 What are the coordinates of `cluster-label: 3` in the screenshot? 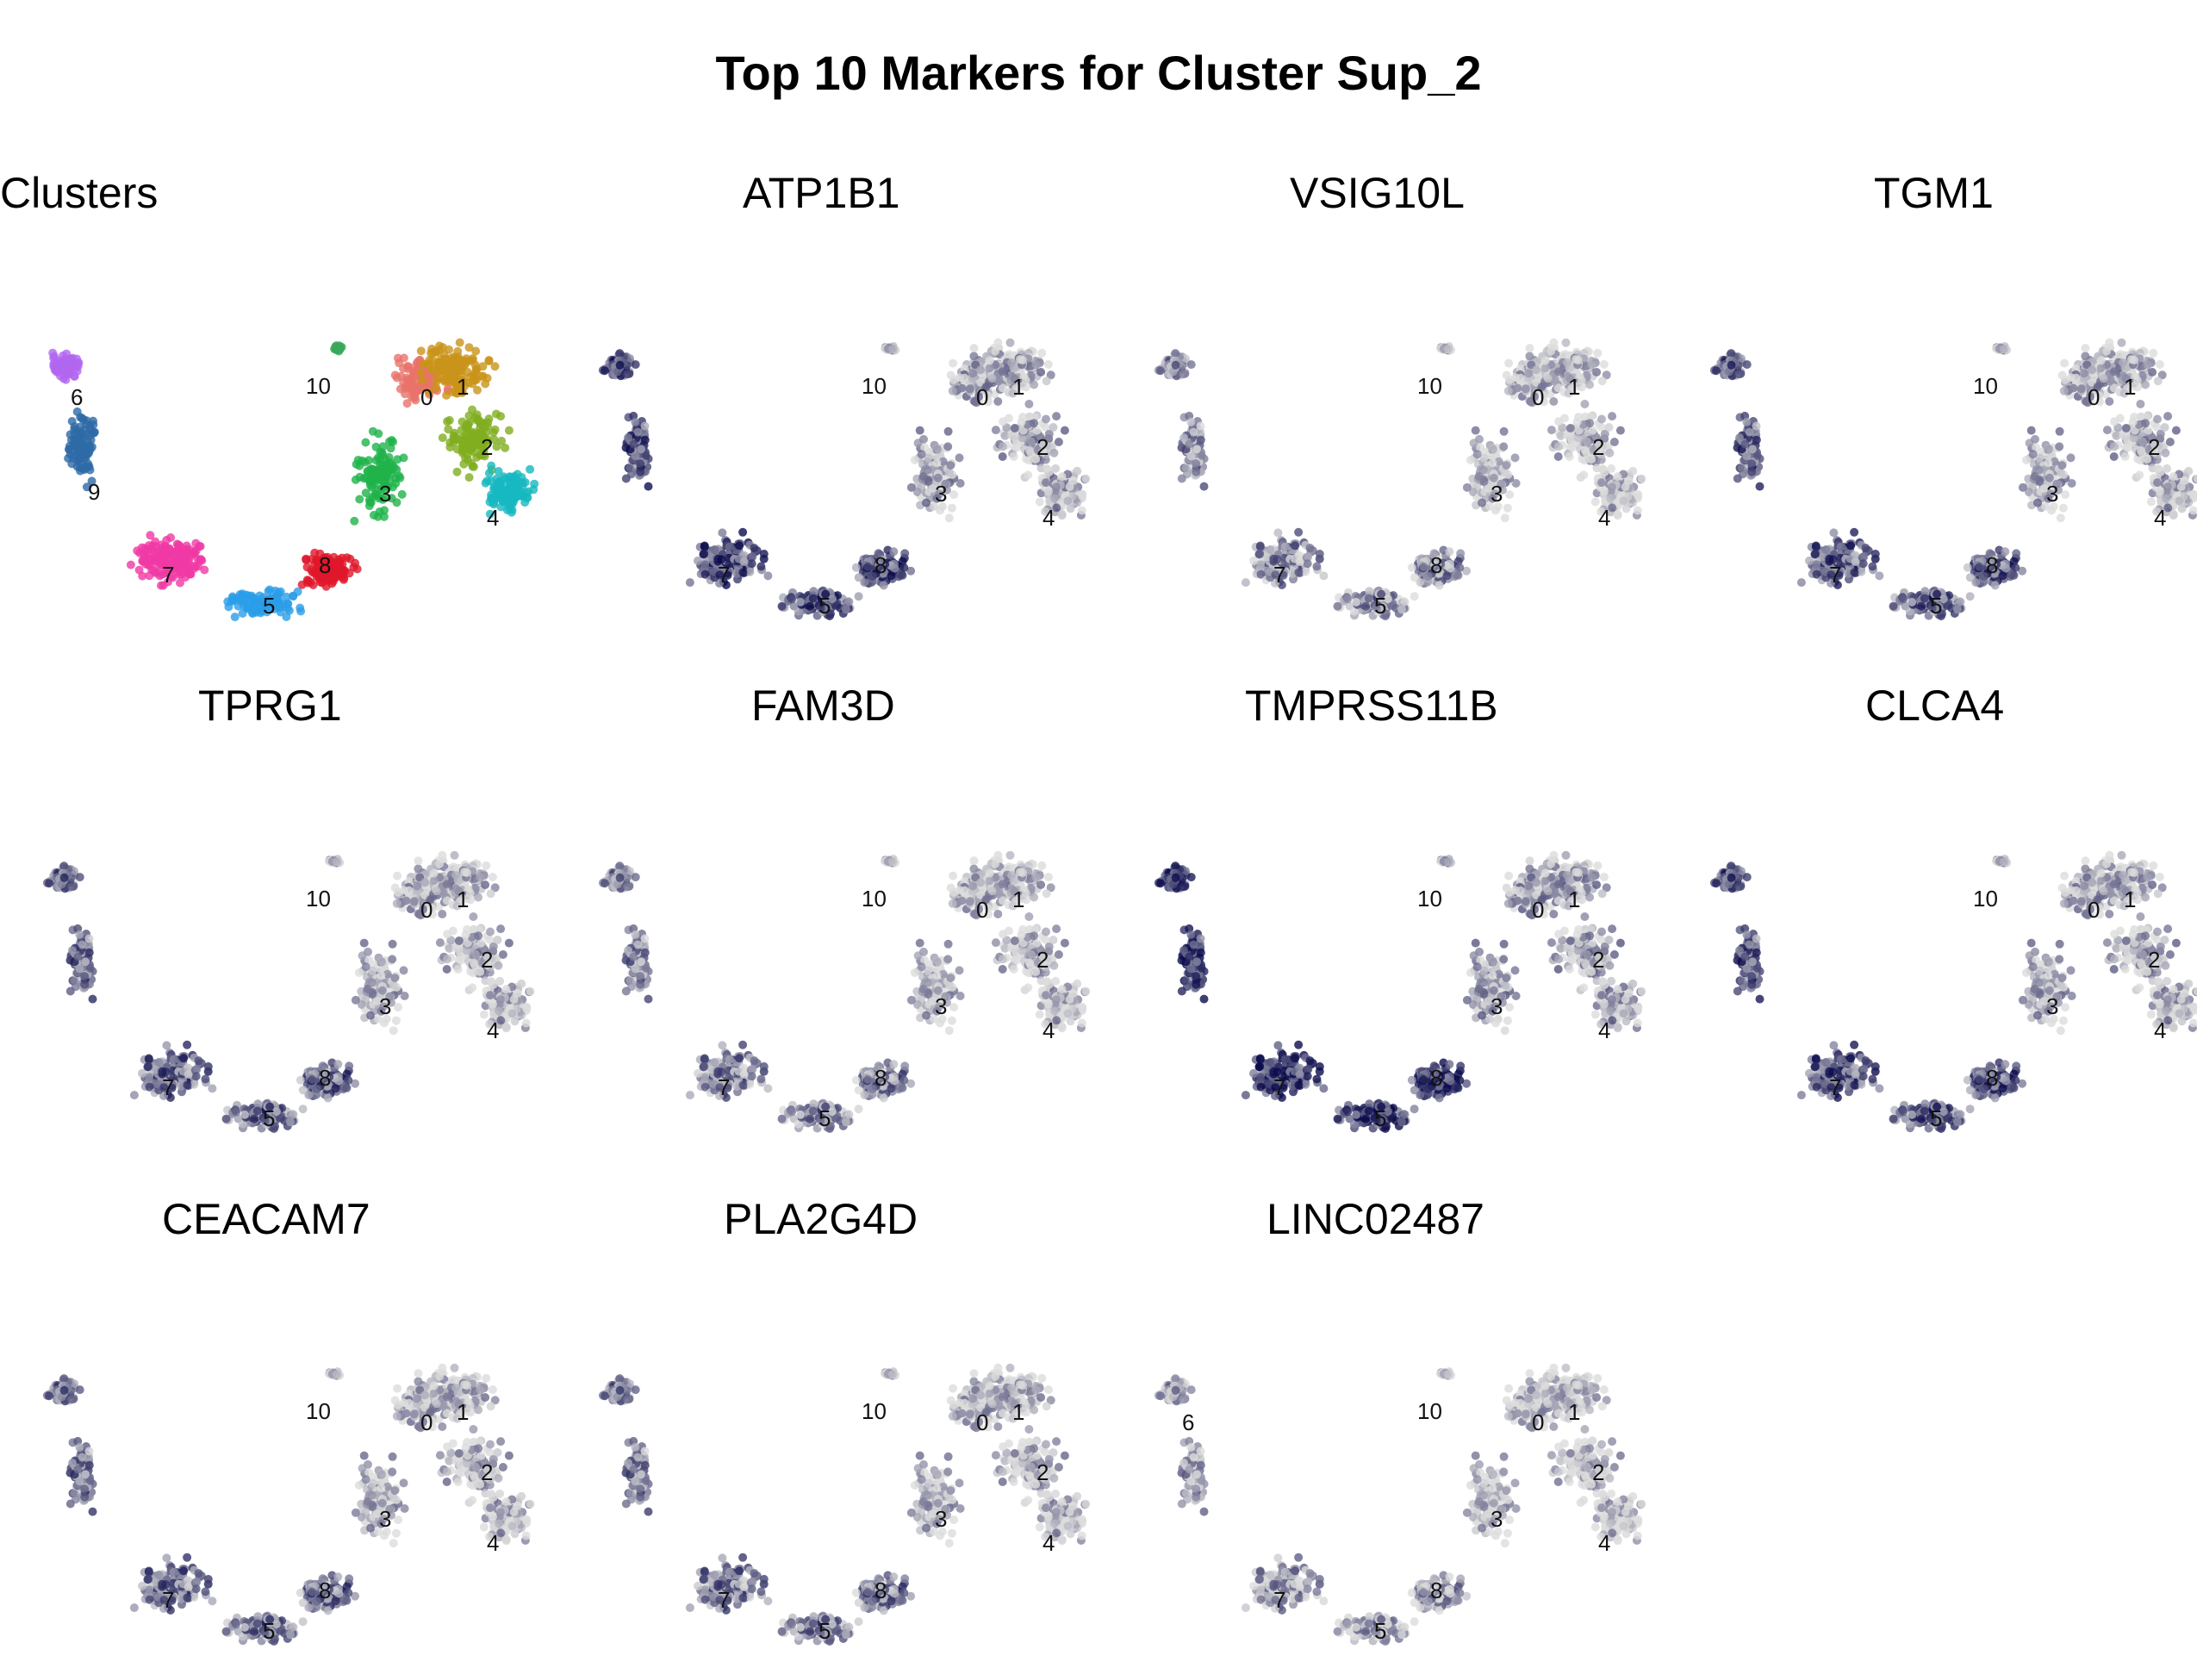 It's located at (941, 494).